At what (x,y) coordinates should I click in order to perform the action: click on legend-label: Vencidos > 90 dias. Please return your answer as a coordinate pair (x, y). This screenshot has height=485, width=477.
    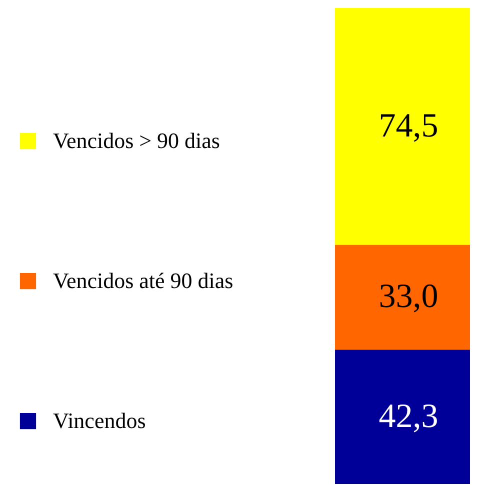
    Looking at the image, I should click on (136, 140).